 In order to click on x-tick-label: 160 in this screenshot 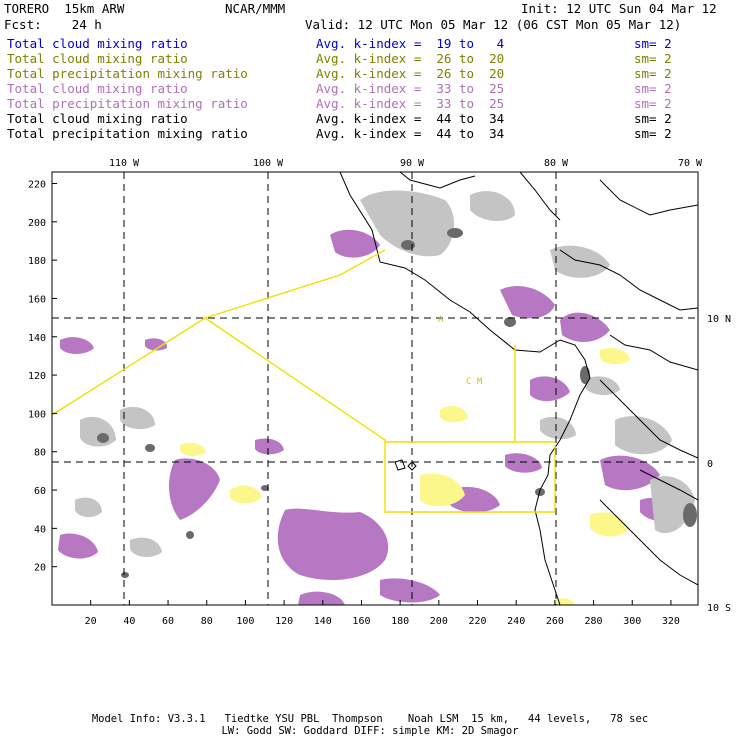, I will do `click(361, 621)`.